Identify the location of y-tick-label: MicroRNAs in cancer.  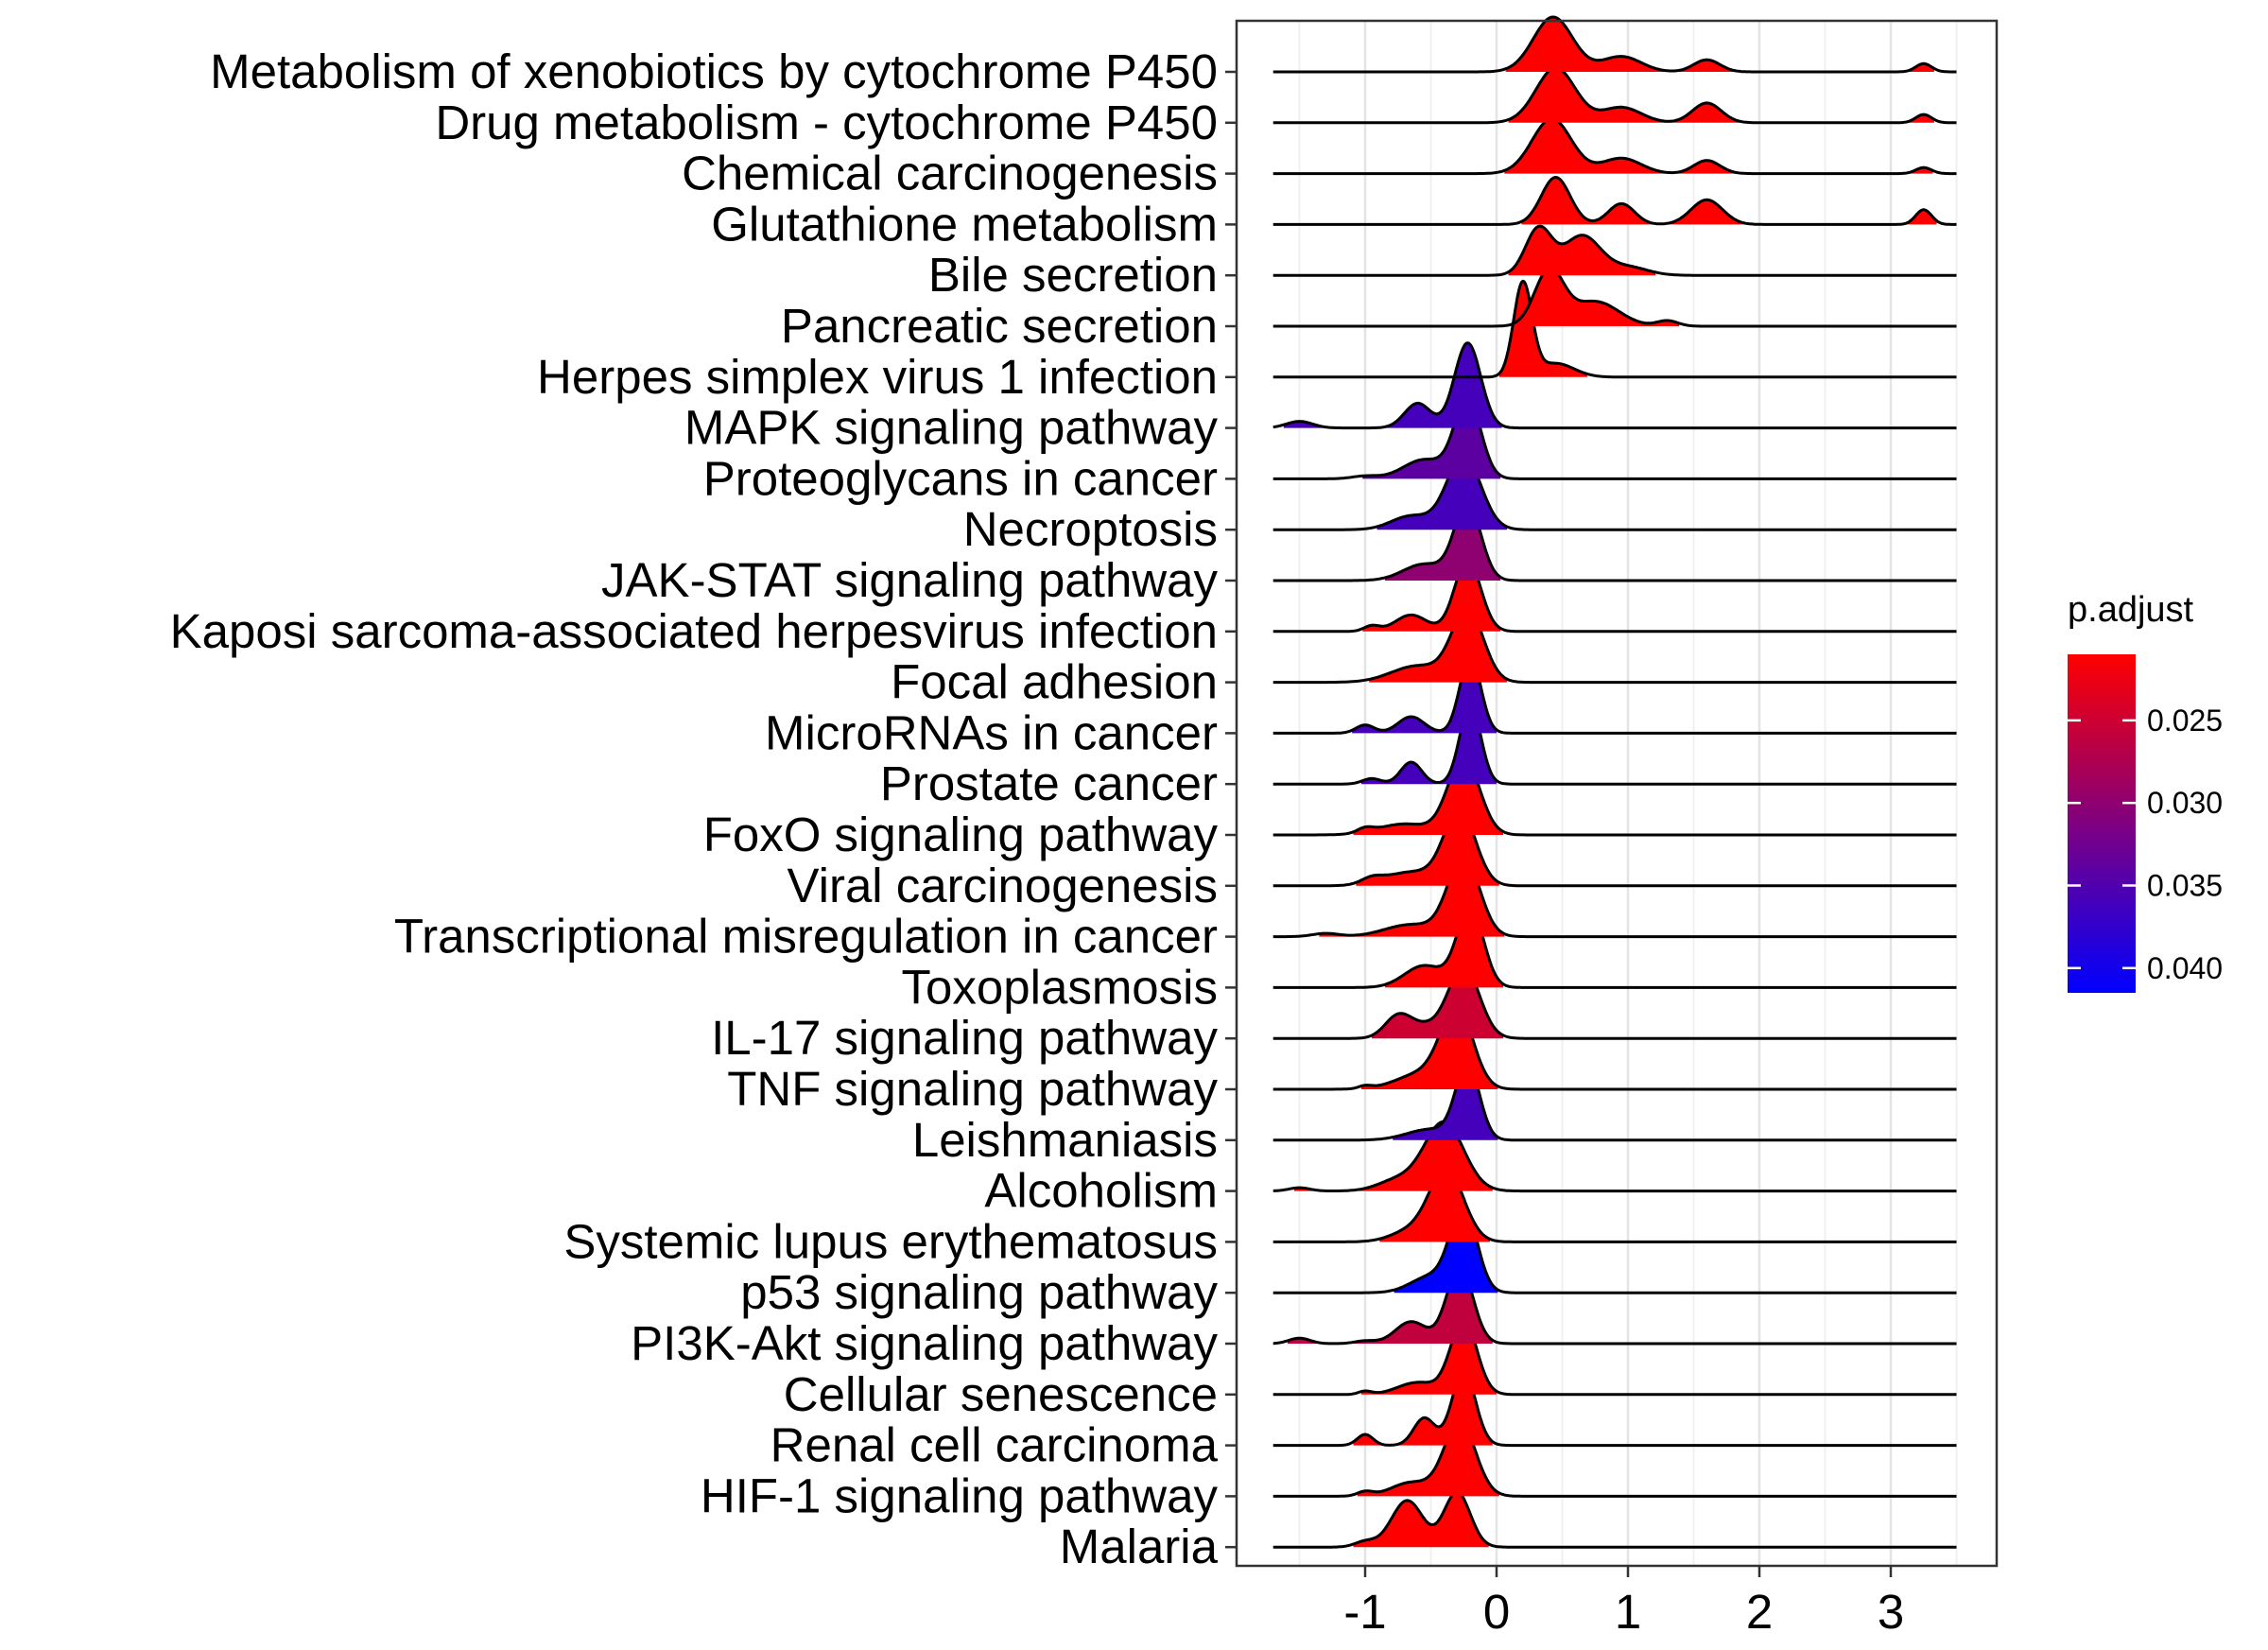
(992, 732).